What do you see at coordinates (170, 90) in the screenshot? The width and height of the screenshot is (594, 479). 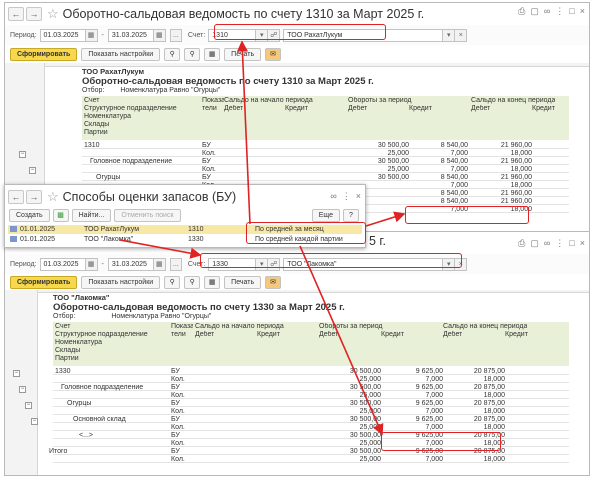 I see `selection-value: Номенклатура Равно "Огурцы"` at bounding box center [170, 90].